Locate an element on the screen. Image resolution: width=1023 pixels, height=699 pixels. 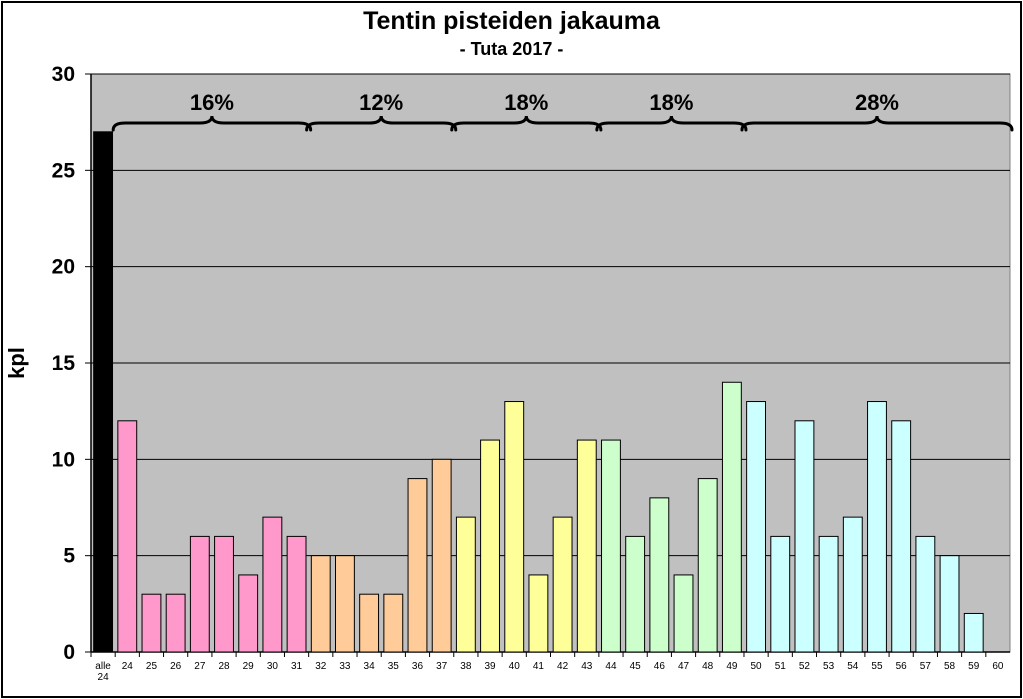
x-tick-label: 29 is located at coordinates (249, 666).